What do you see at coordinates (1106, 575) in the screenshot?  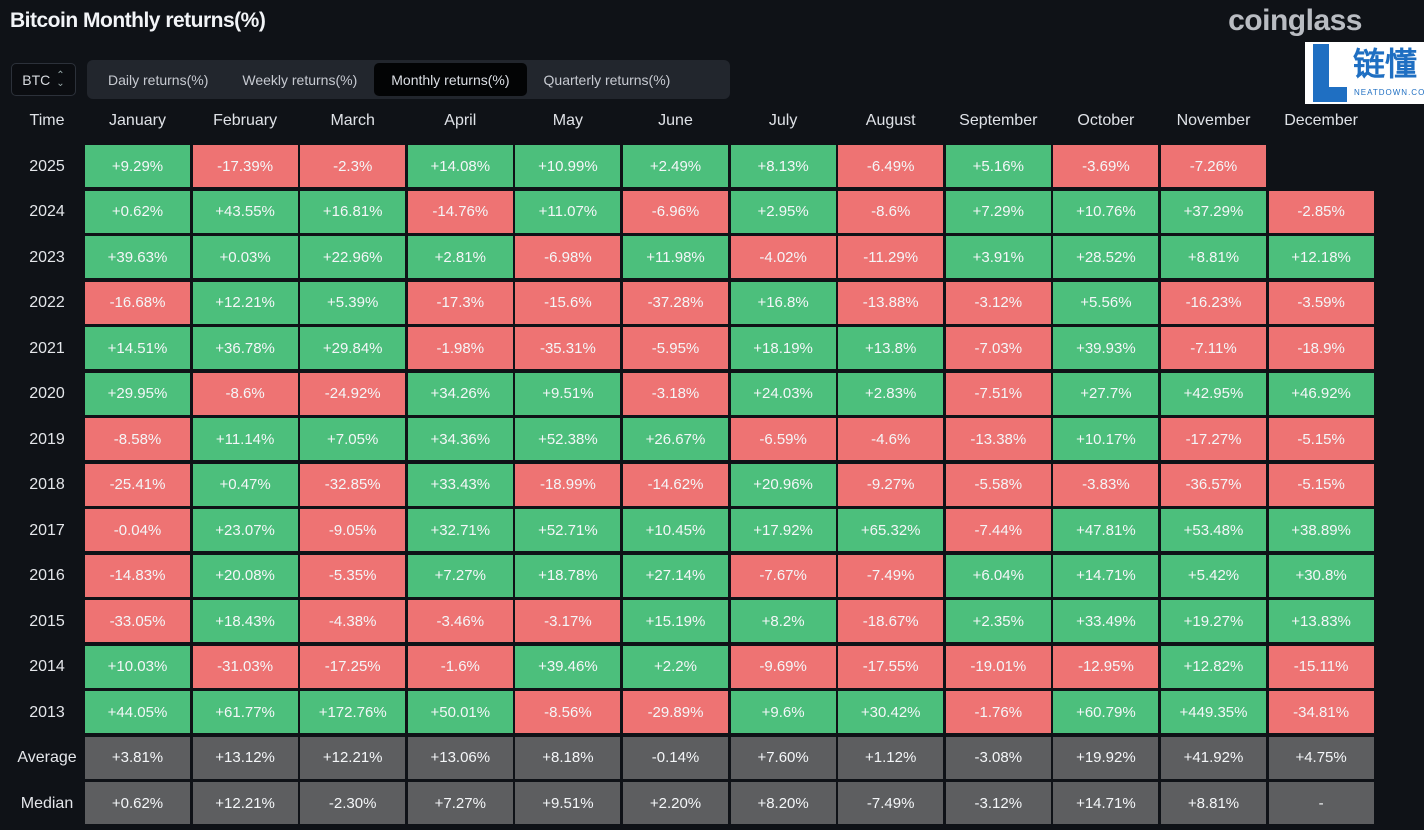 I see `return-cell: +14.71%` at bounding box center [1106, 575].